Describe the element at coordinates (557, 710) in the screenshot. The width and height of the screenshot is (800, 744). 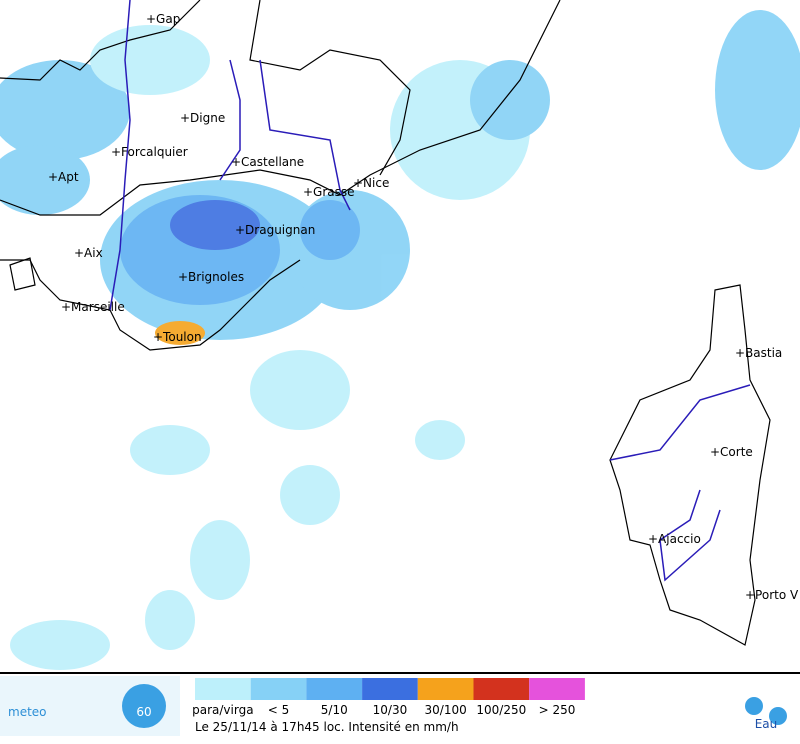
I see `legend-label: > 250` at that location.